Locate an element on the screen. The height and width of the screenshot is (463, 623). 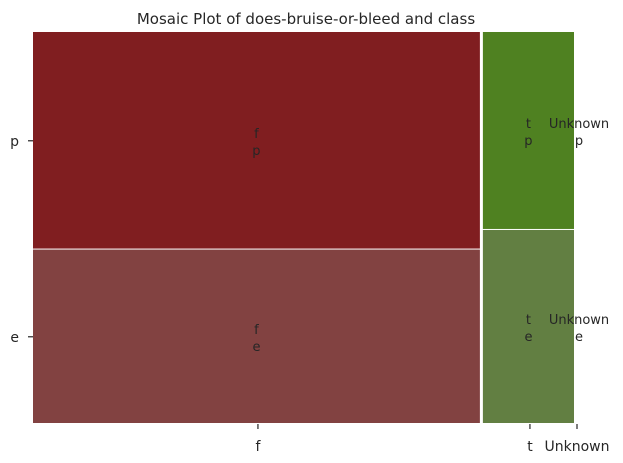
y-tick-label-p: p is located at coordinates (14, 142).